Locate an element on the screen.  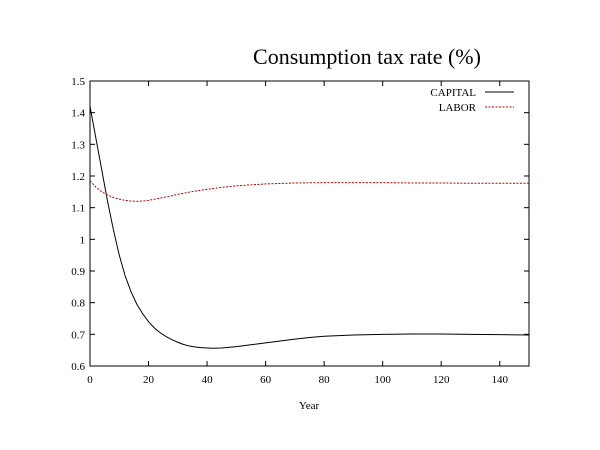
y-tick-label: 0.7 is located at coordinates (78, 335).